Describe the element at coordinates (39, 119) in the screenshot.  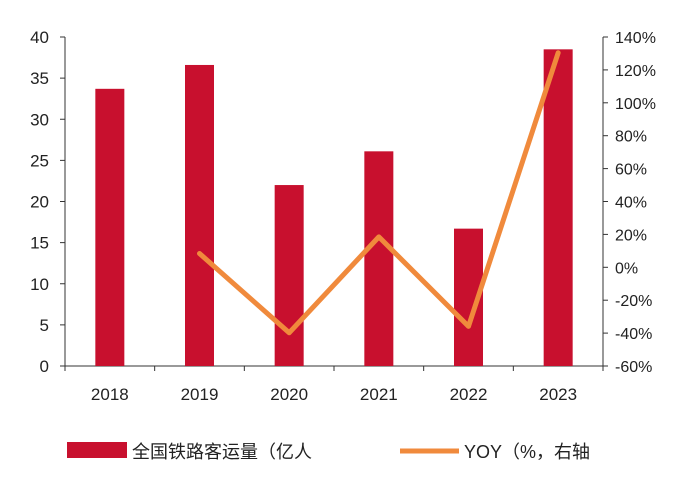
I see `left-tick-label: 30` at that location.